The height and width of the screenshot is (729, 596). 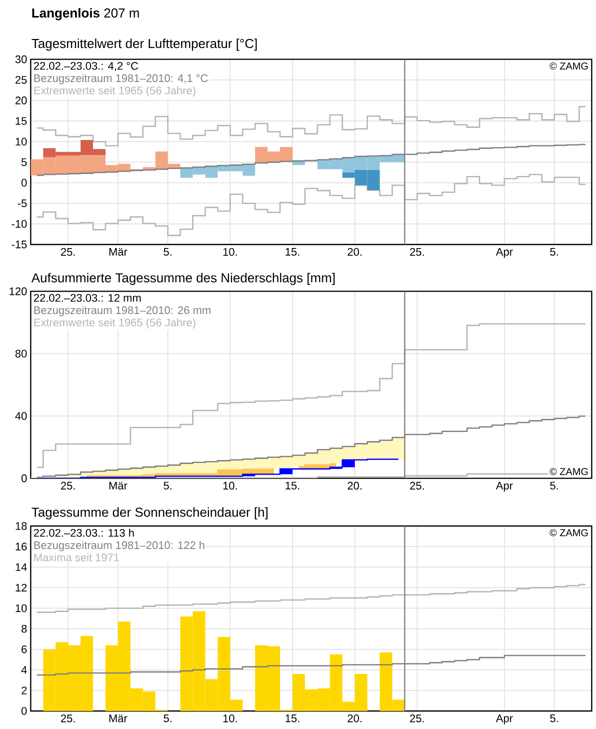 I want to click on annotation: 22.02.–23.03.: 113 h, so click(x=84, y=532).